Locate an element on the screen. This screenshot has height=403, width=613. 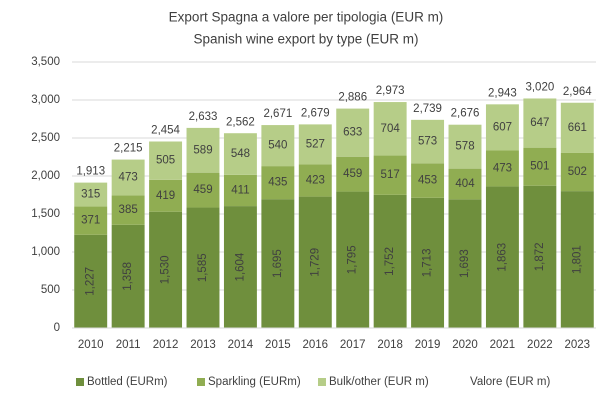
data-label: 1,695 is located at coordinates (278, 263).